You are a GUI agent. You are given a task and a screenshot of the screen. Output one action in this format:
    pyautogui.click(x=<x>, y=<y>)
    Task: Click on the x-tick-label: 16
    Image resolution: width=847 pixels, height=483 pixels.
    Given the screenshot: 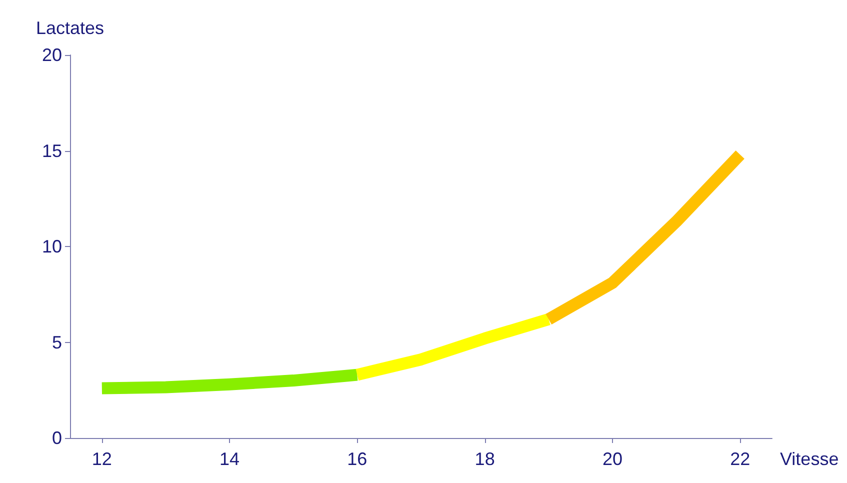 What is the action you would take?
    pyautogui.click(x=357, y=459)
    